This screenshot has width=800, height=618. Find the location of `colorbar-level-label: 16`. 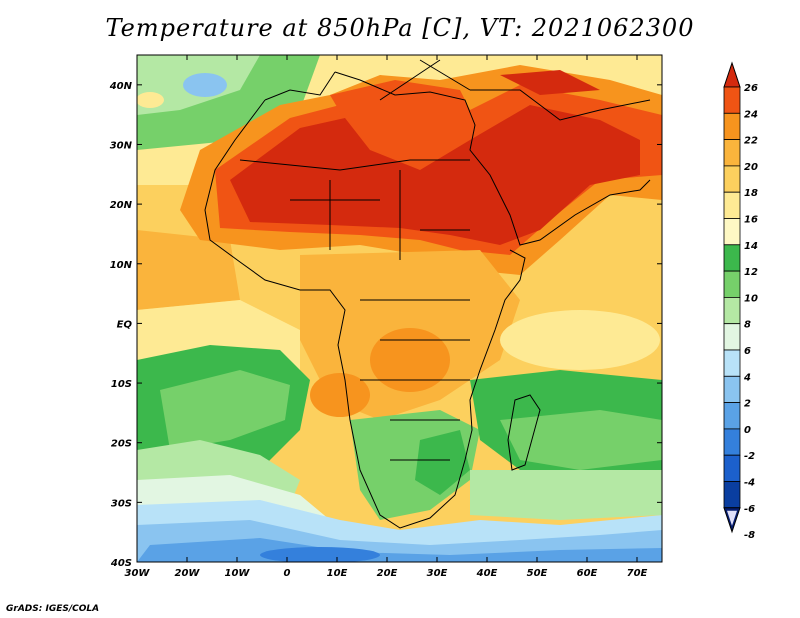

colorbar-level-label: 16 is located at coordinates (751, 220).